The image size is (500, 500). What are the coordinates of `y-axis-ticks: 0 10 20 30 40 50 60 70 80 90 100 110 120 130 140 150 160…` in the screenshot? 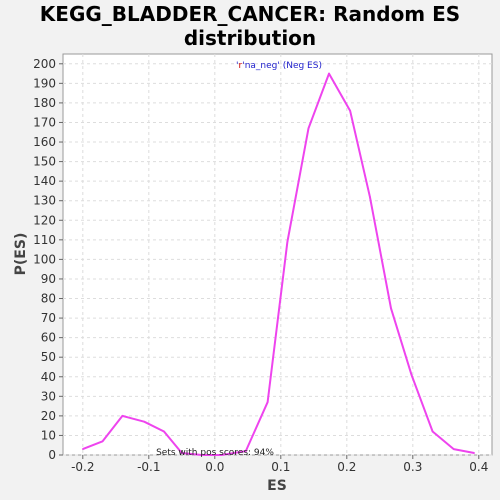 It's located at (48, 259).